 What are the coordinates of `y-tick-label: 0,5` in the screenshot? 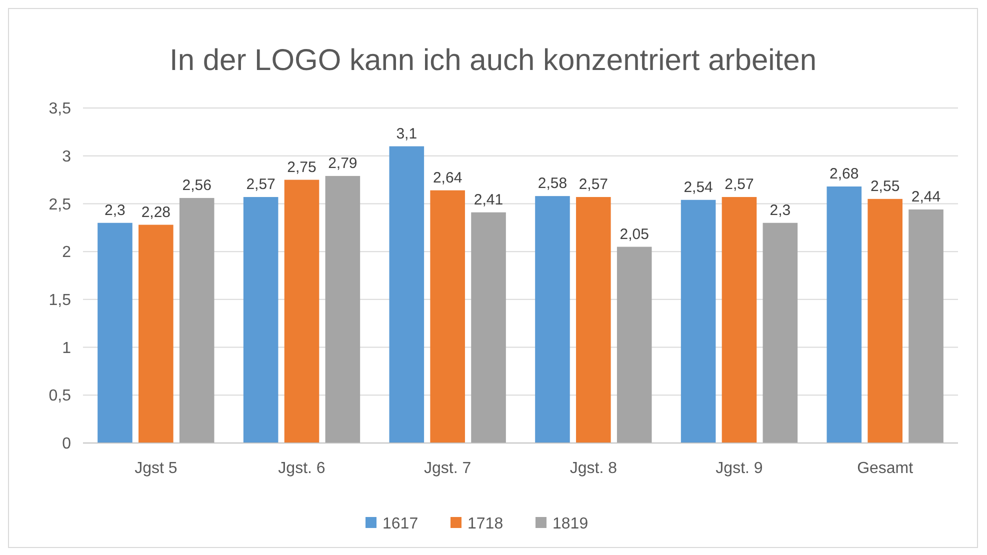 It's located at (60, 396).